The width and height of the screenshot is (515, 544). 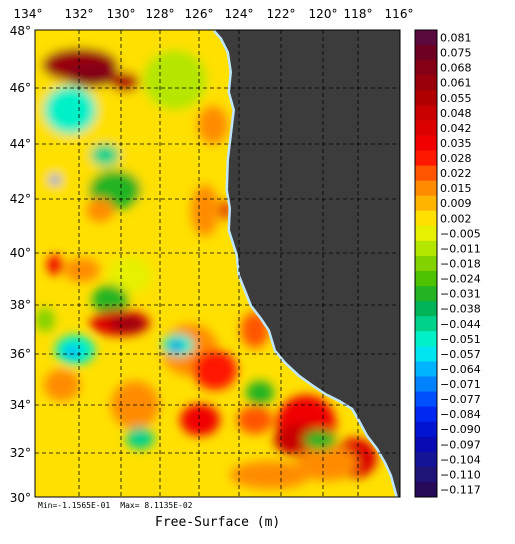 What do you see at coordinates (456, 203) in the screenshot?
I see `colorbar-level-label: 0.009` at bounding box center [456, 203].